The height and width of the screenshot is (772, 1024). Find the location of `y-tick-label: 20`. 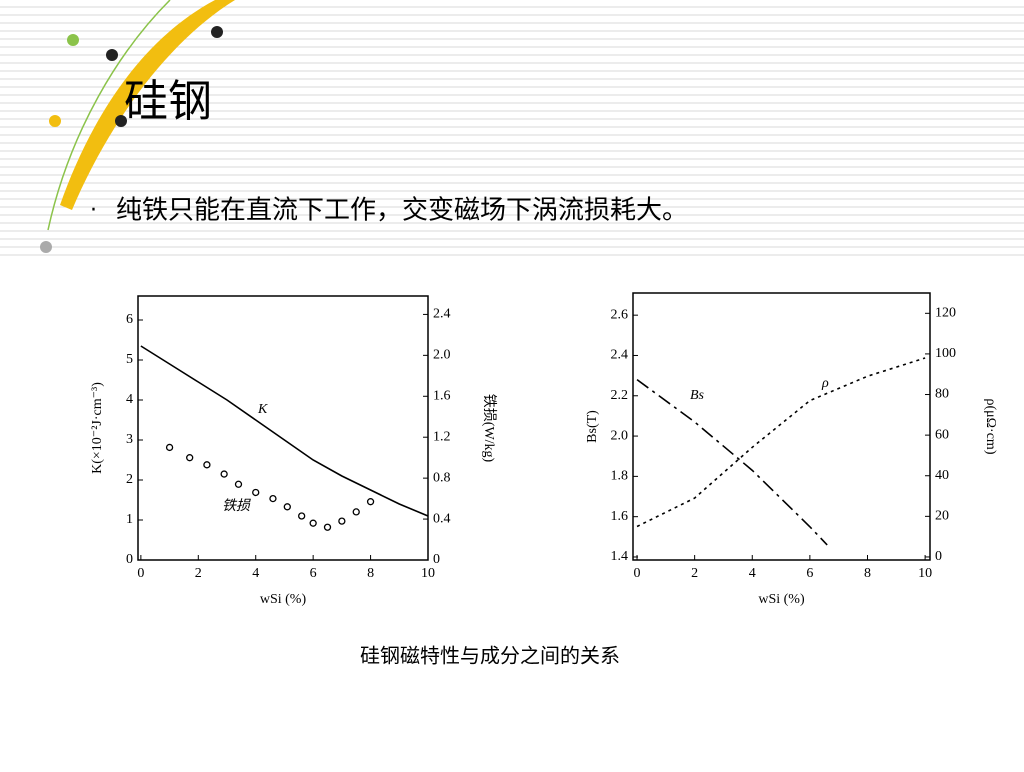

y-tick-label: 20 is located at coordinates (942, 516).